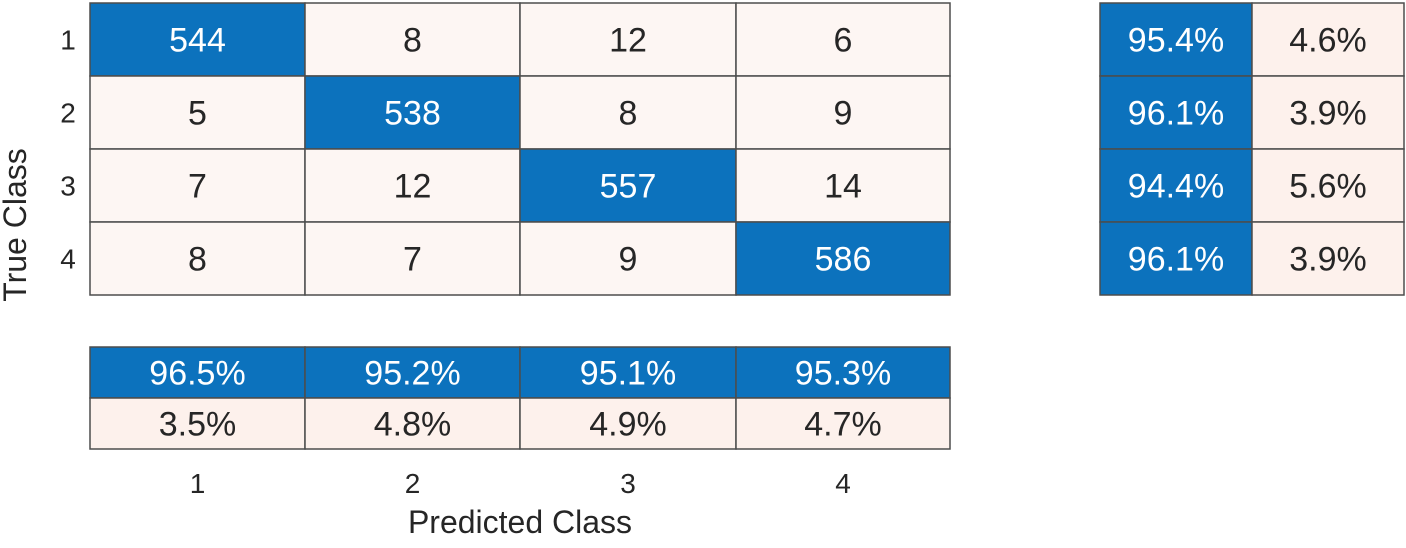 Image resolution: width=1406 pixels, height=548 pixels. Describe the element at coordinates (198, 425) in the screenshot. I see `column-summary-incorrect-value: 3.5%` at that location.